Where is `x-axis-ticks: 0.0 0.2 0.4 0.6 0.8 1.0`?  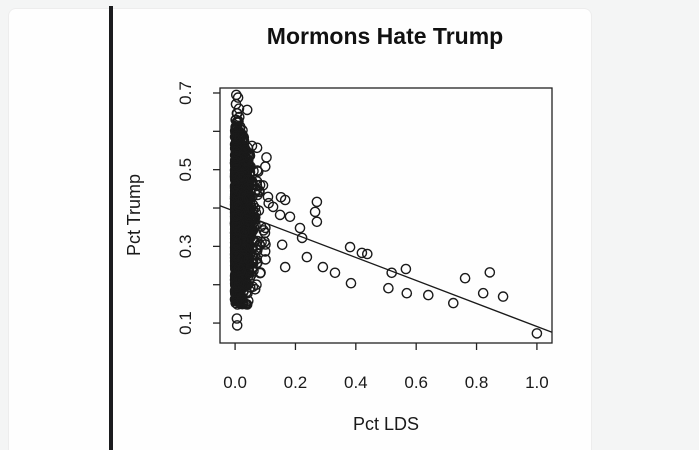
x-axis-ticks: 0.0 0.2 0.4 0.6 0.8 1.0 is located at coordinates (386, 367).